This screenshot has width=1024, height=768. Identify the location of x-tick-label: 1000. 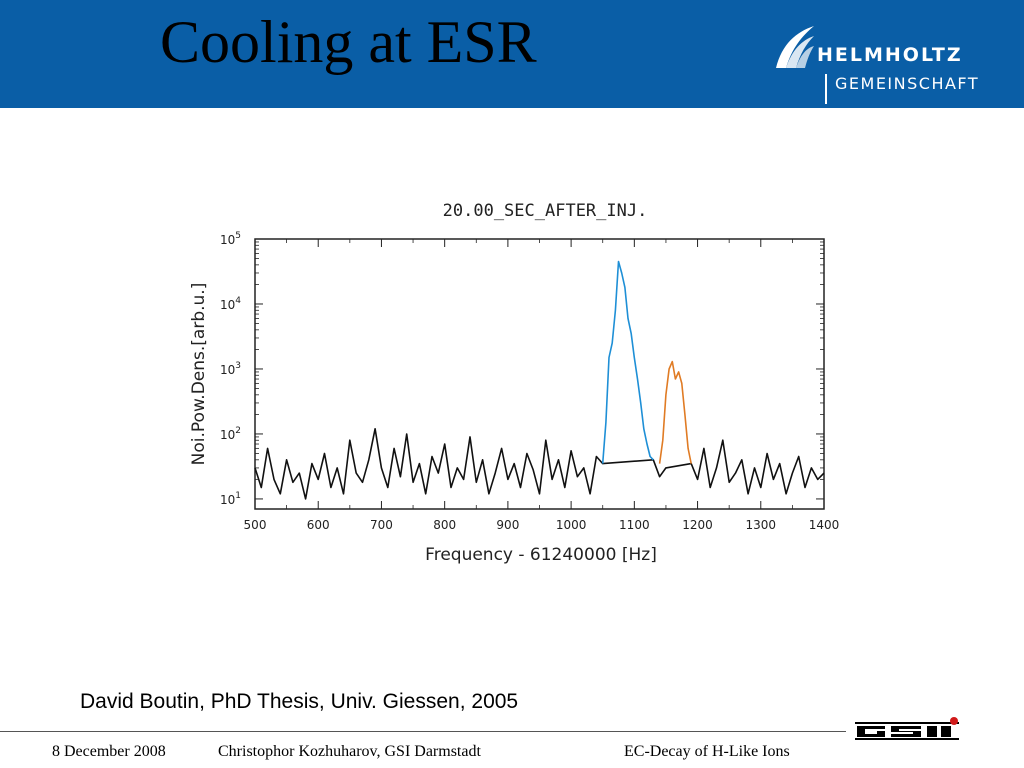
(571, 525).